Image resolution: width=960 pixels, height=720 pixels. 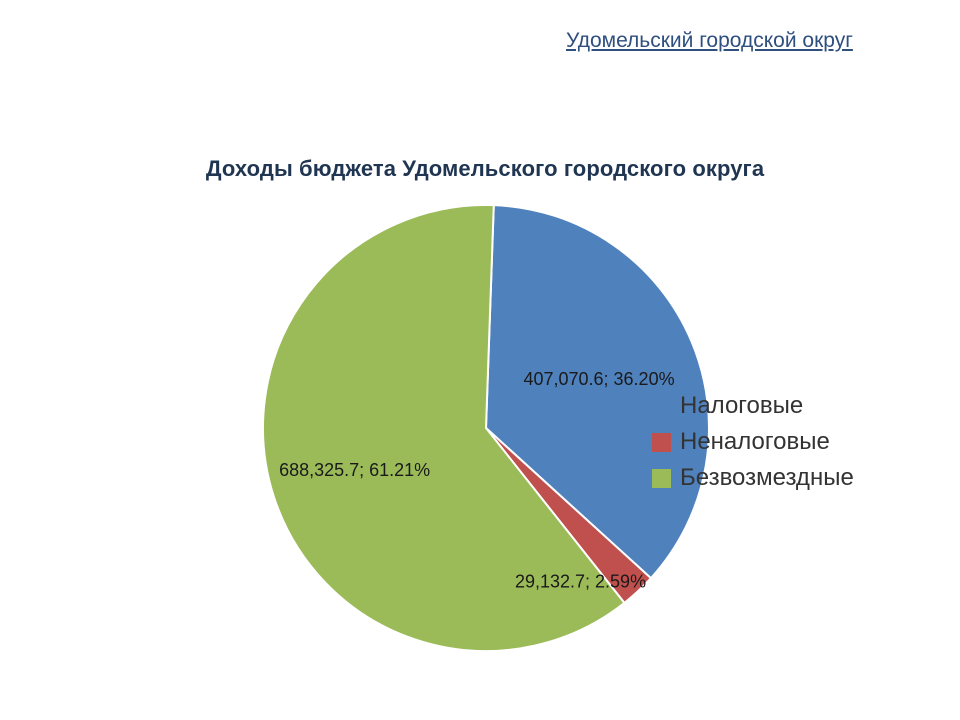 I want to click on legend-item-nenalogovye: Неналоговые, so click(x=753, y=442).